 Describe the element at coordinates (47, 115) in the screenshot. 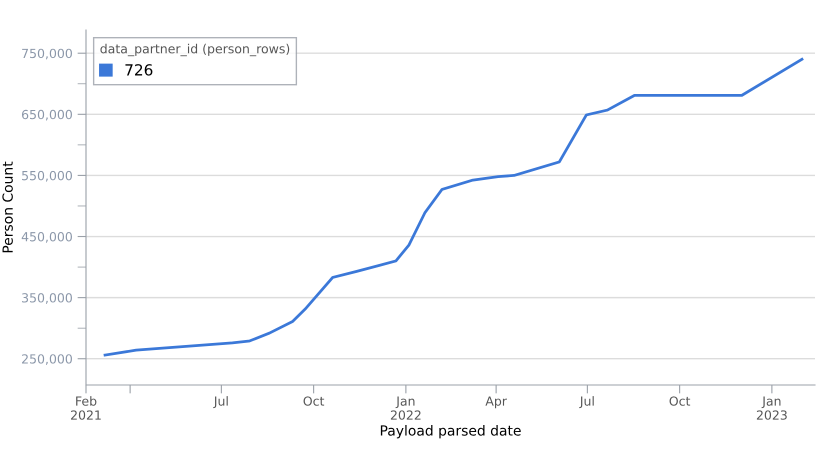

I see `y-tick-label: 650,000` at that location.